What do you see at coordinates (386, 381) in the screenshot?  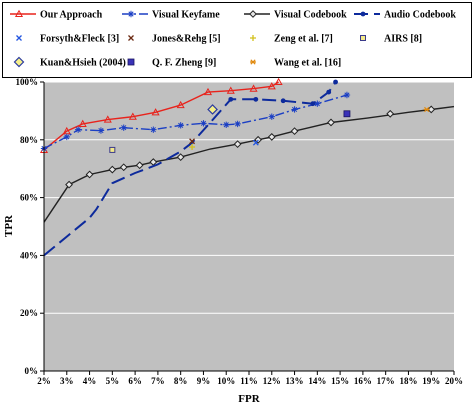 I see `x-tick-label: 17%` at bounding box center [386, 381].